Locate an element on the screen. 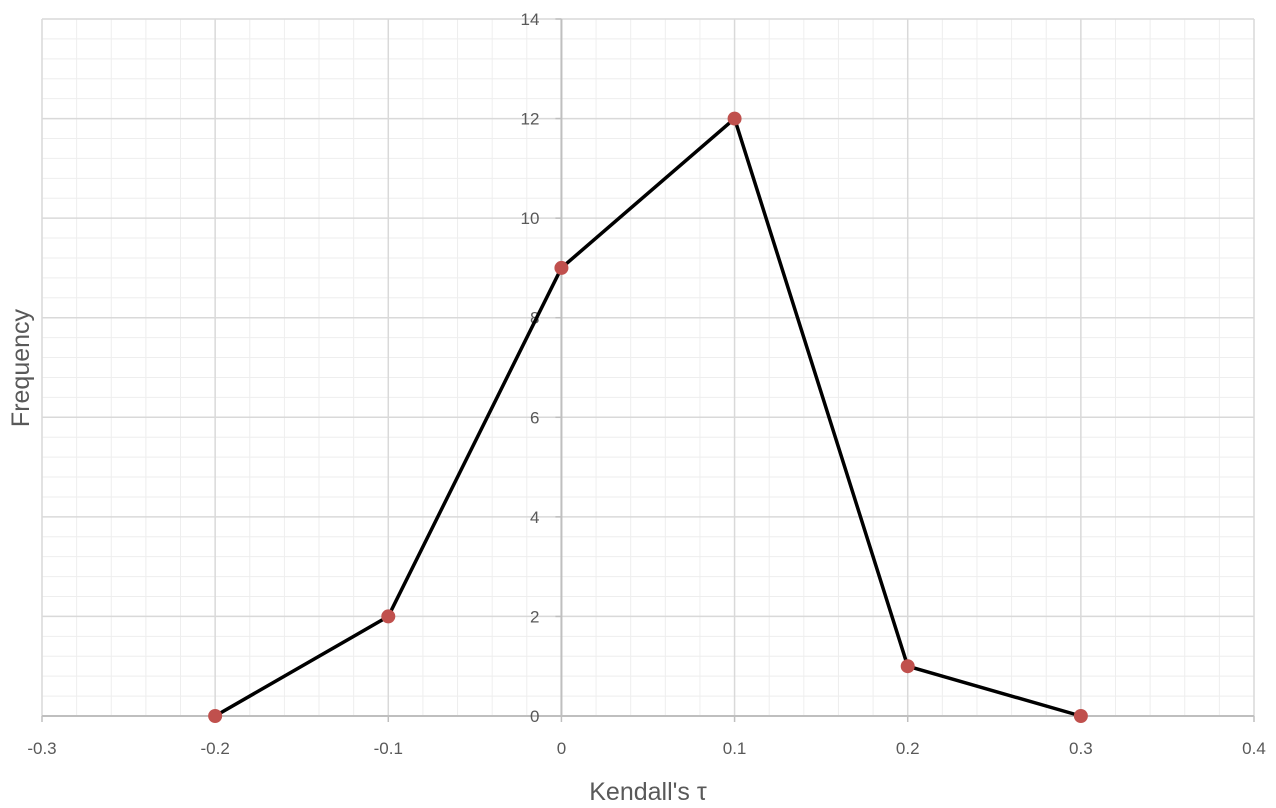  y-axis-title: Frequency is located at coordinates (21, 367).